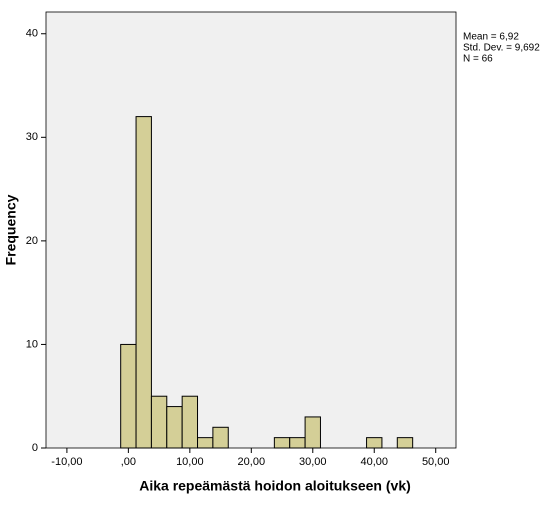 Image resolution: width=554 pixels, height=509 pixels. I want to click on x-tick-label: 10,00, so click(190, 462).